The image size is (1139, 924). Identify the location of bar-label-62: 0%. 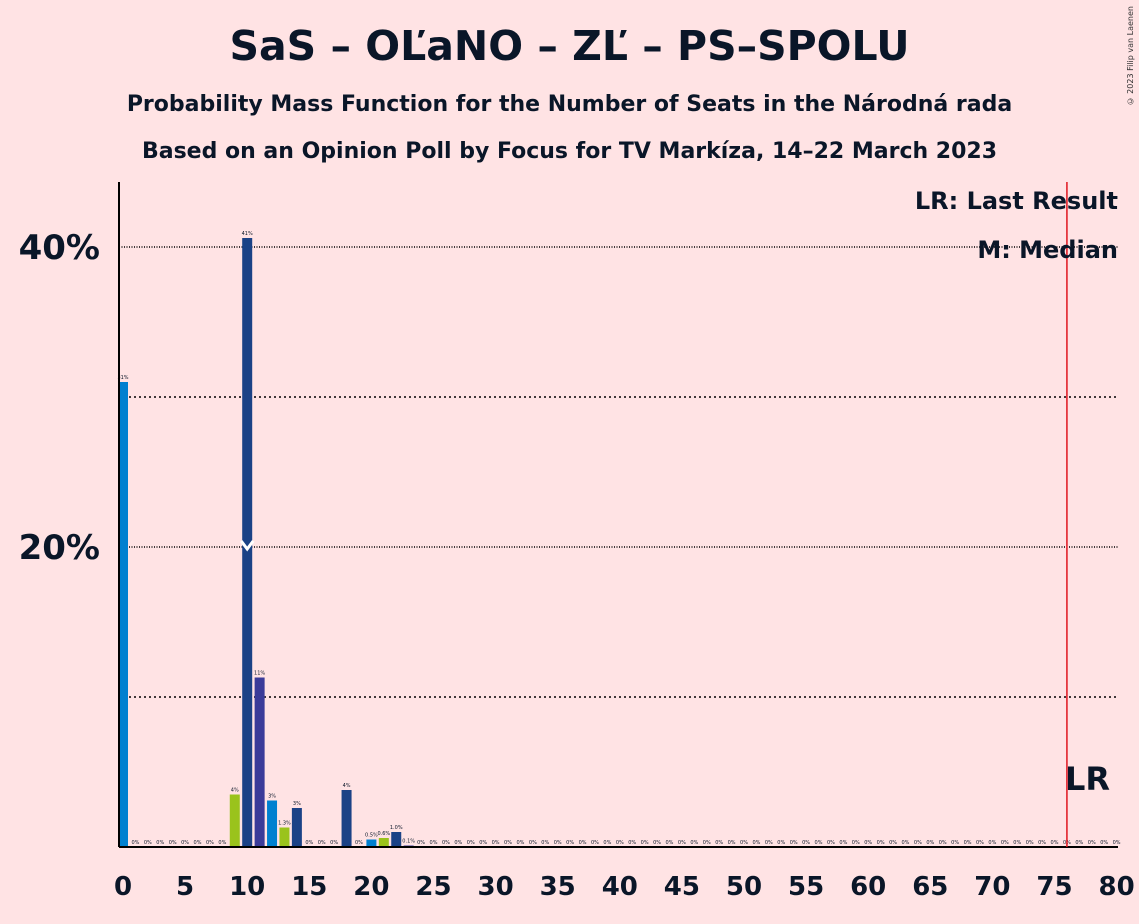
(893, 843).